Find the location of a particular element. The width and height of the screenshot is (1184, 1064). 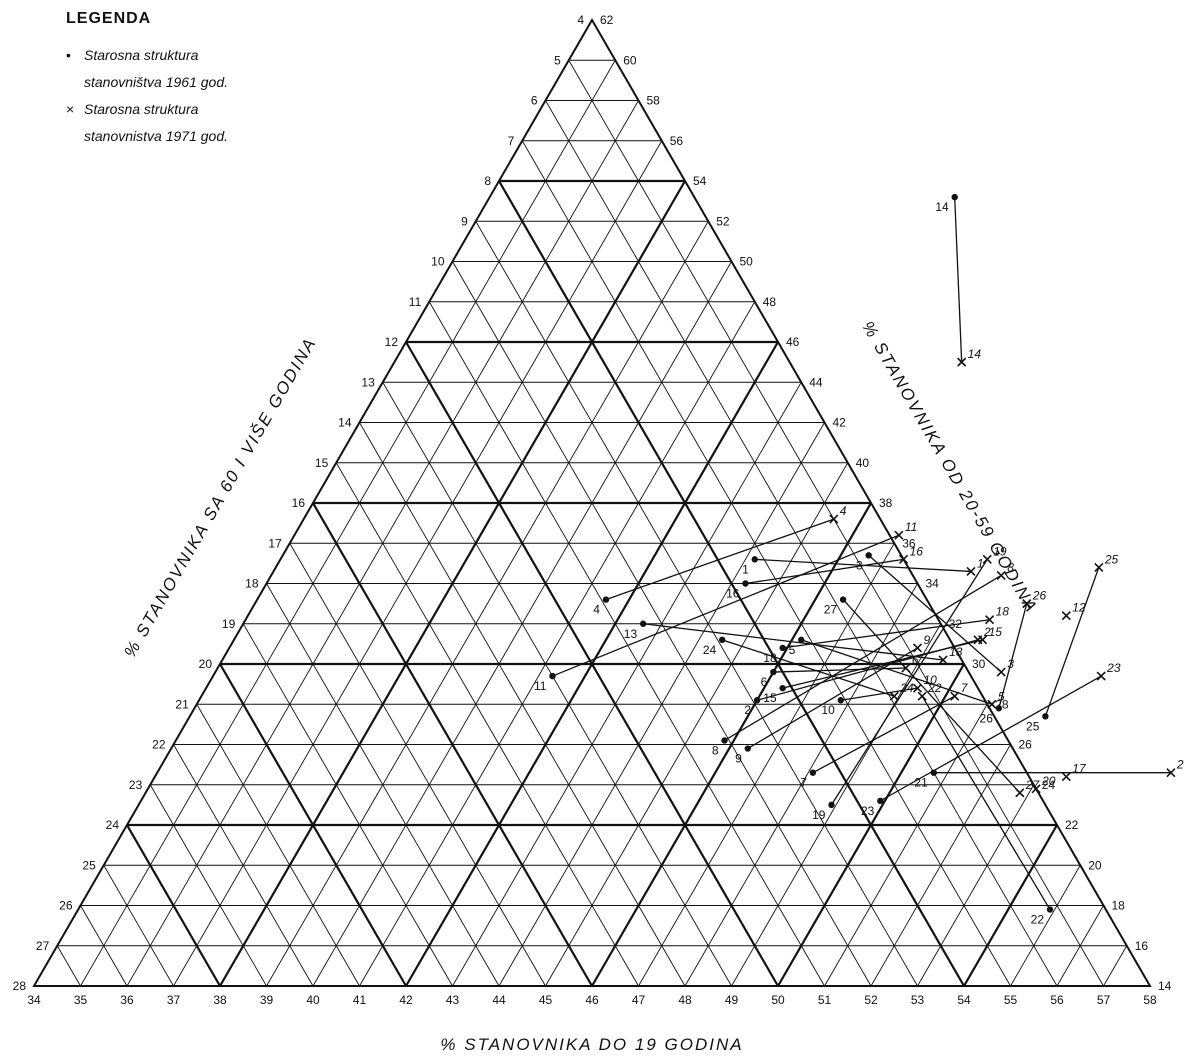

point-label-1961-8: 8 is located at coordinates (715, 750).